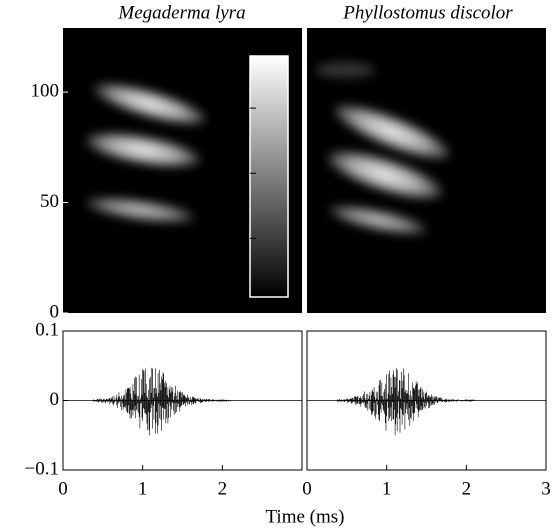 Image resolution: width=556 pixels, height=531 pixels. What do you see at coordinates (229, 106) in the screenshot?
I see `colorbar-tick-label: −10` at bounding box center [229, 106].